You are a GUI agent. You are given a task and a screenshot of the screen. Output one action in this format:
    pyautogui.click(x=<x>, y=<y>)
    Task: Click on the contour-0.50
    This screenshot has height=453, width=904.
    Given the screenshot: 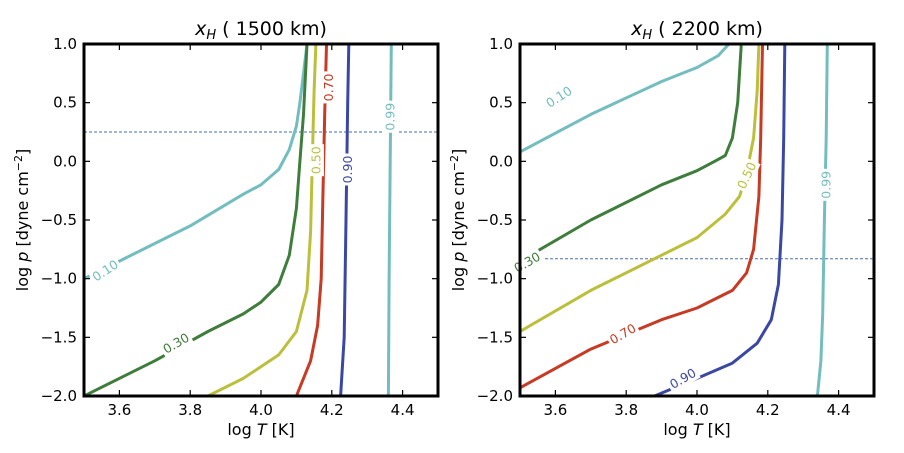 What is the action you would take?
    pyautogui.click(x=262, y=220)
    